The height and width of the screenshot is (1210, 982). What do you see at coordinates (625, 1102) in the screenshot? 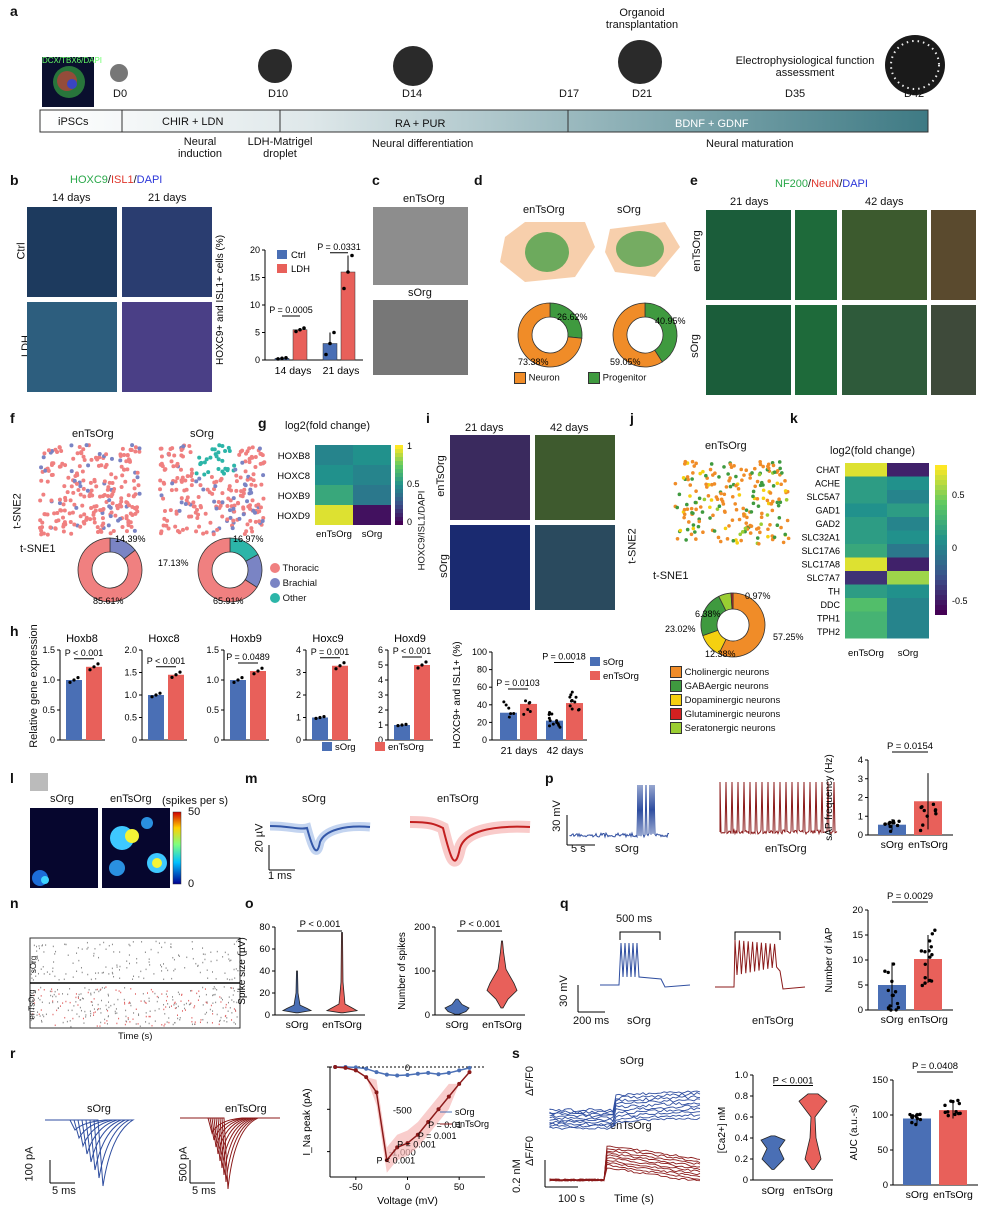
I see `trace-sorg` at bounding box center [625, 1102].